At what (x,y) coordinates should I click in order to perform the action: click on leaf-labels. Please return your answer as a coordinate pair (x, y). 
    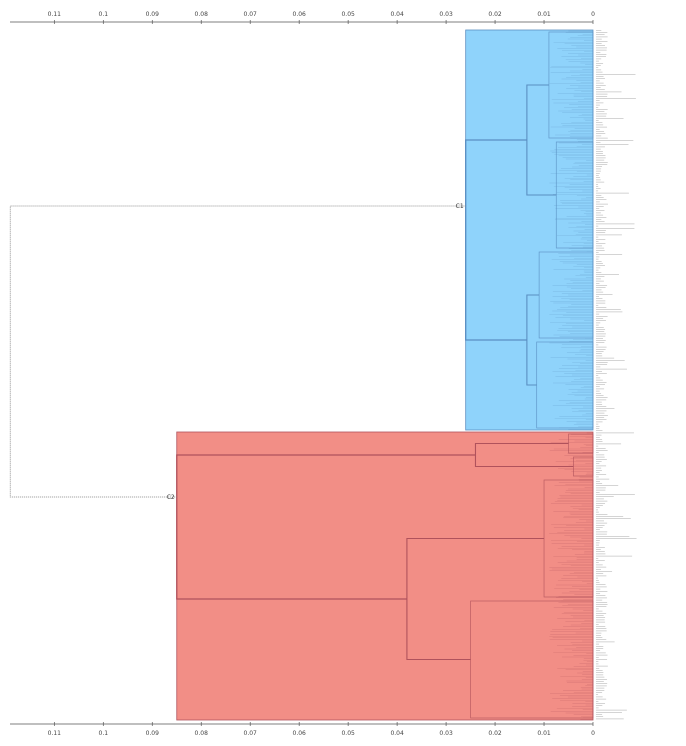
    Looking at the image, I should click on (616, 375).